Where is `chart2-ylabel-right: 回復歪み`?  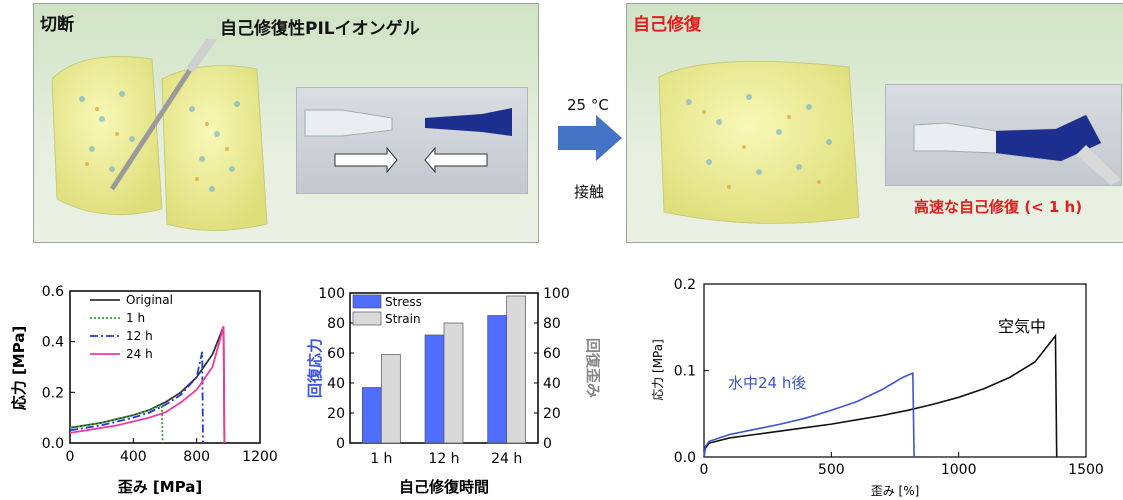
chart2-ylabel-right: 回復歪み is located at coordinates (592, 368).